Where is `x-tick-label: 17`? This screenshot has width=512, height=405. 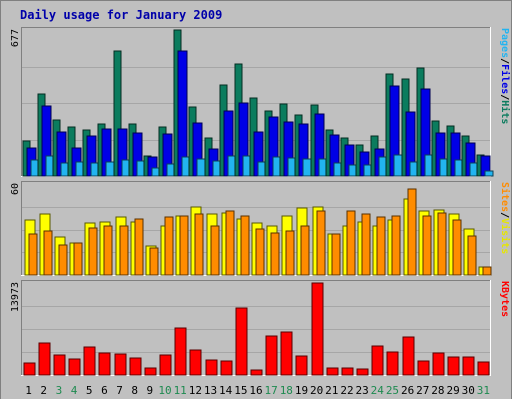 x-tick-label: 17 is located at coordinates (271, 390).